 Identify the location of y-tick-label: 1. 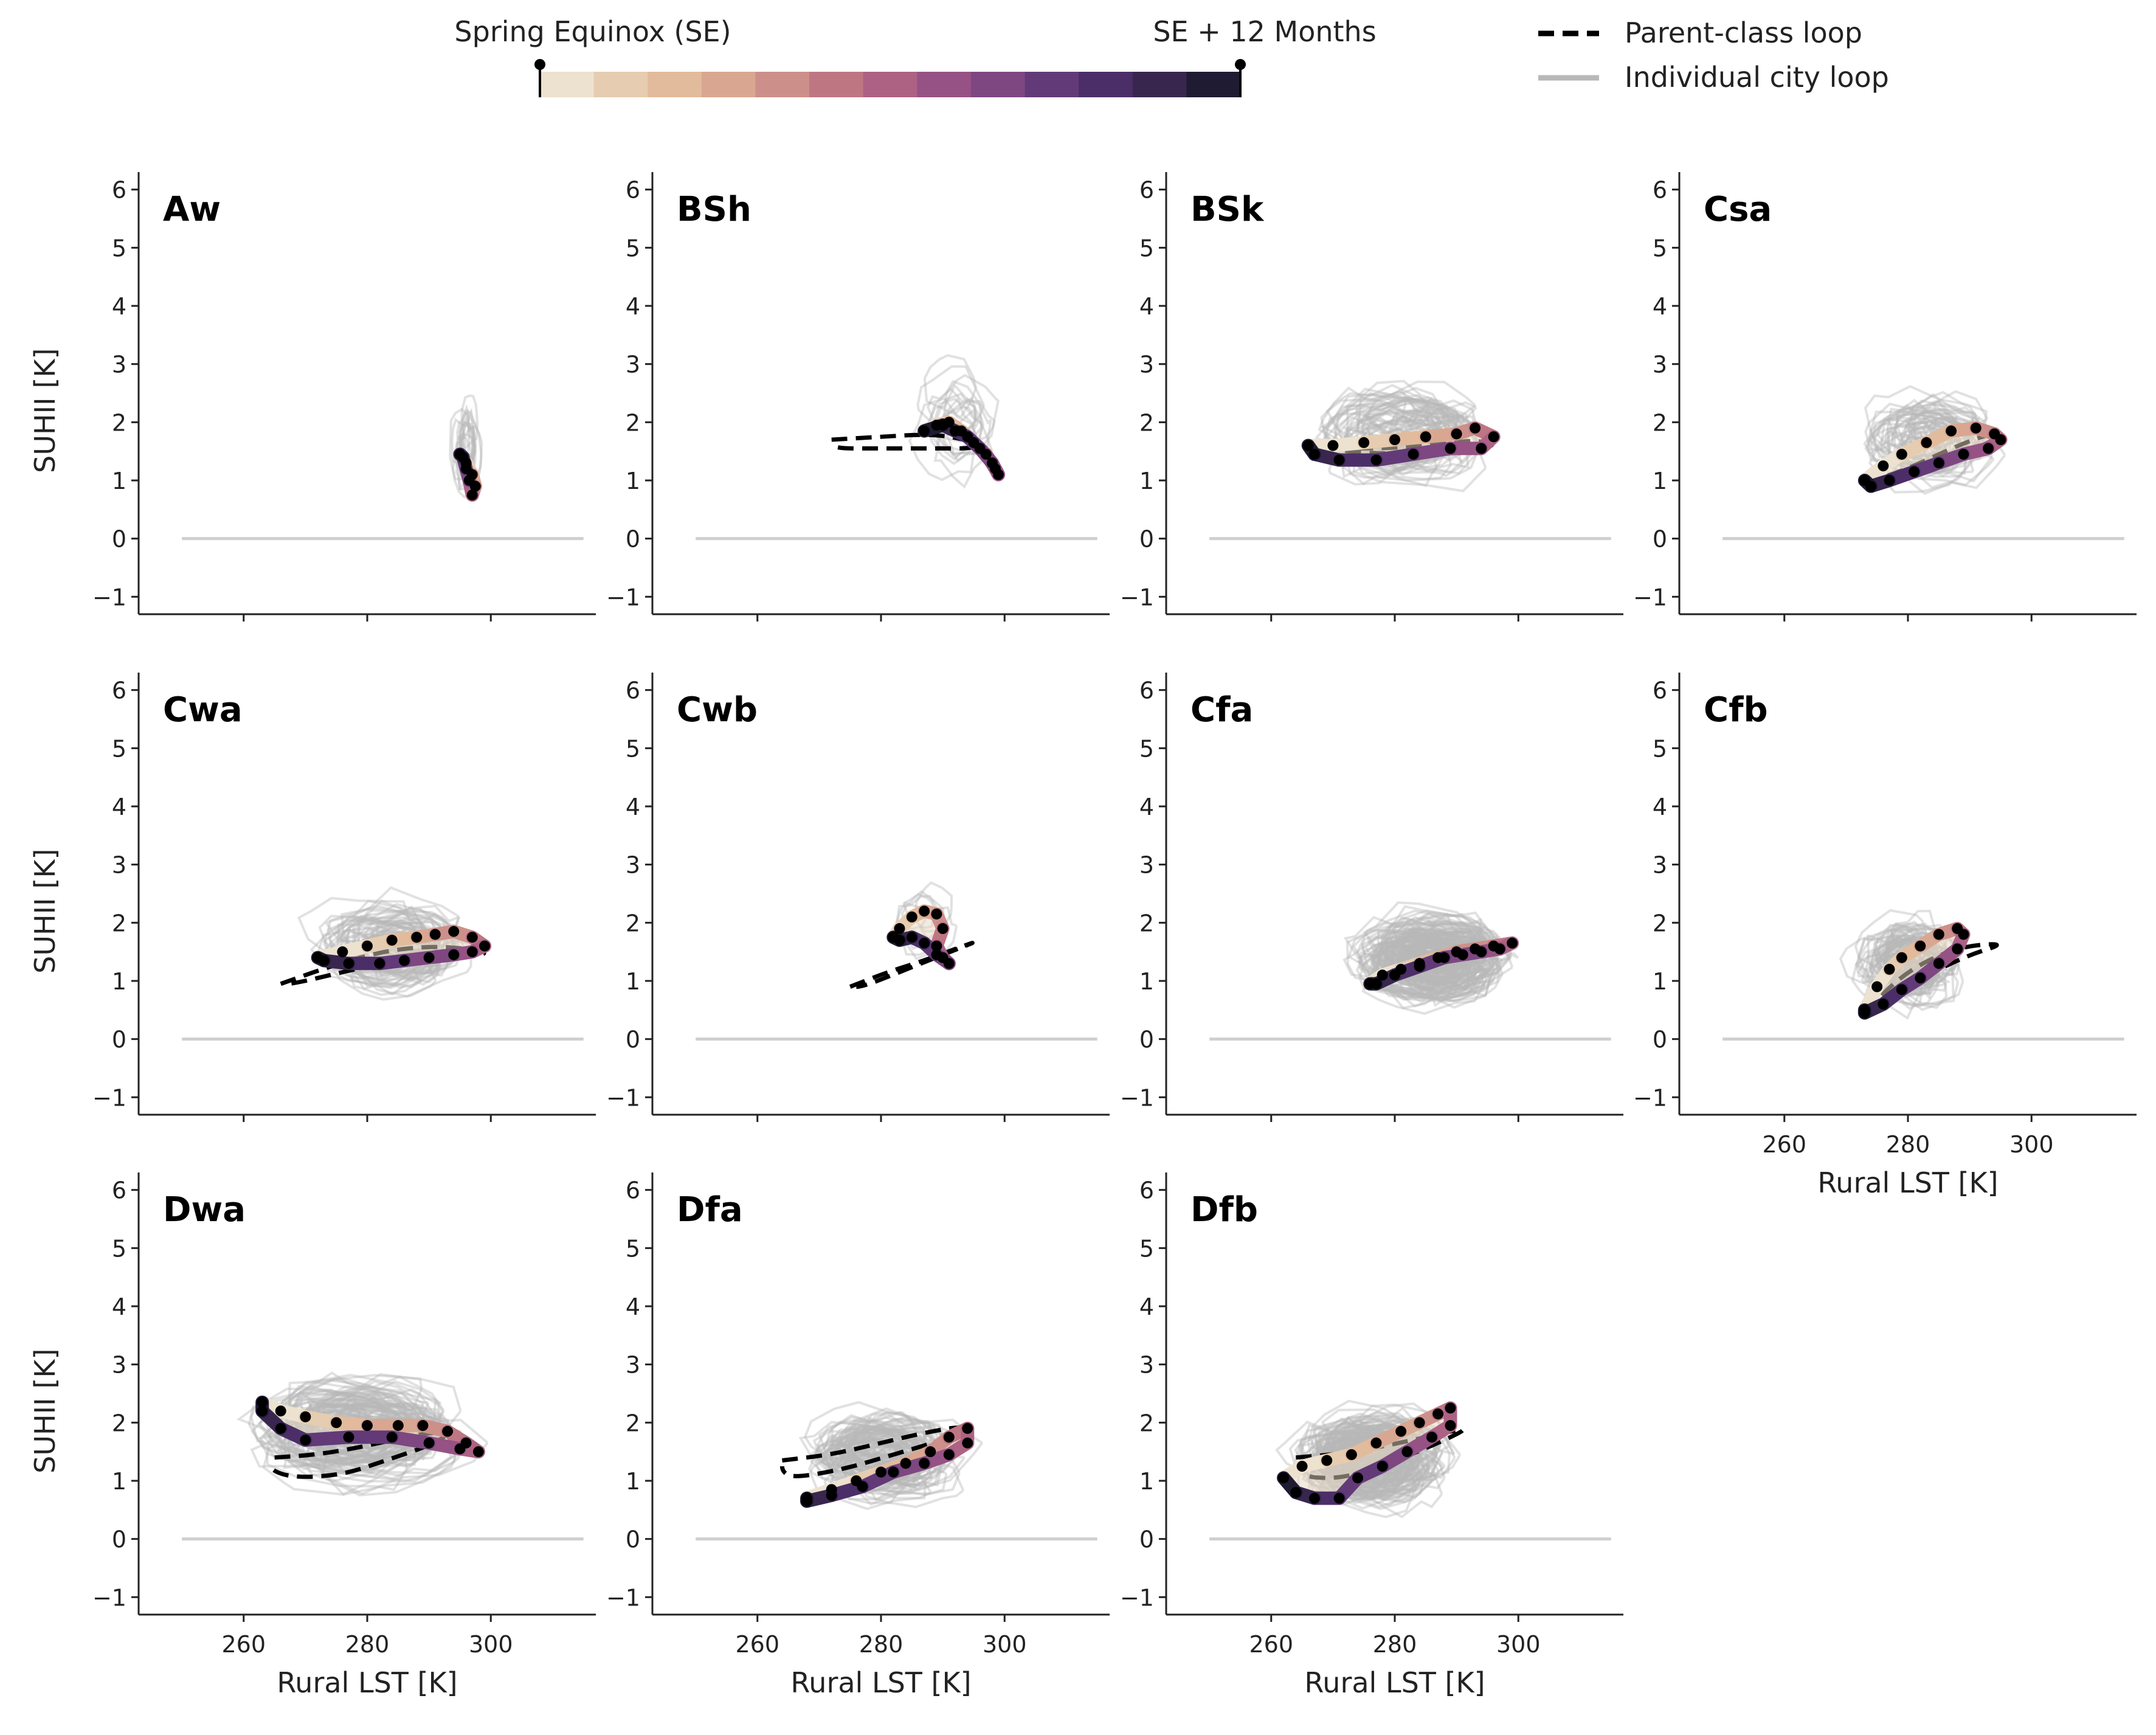
(1147, 481).